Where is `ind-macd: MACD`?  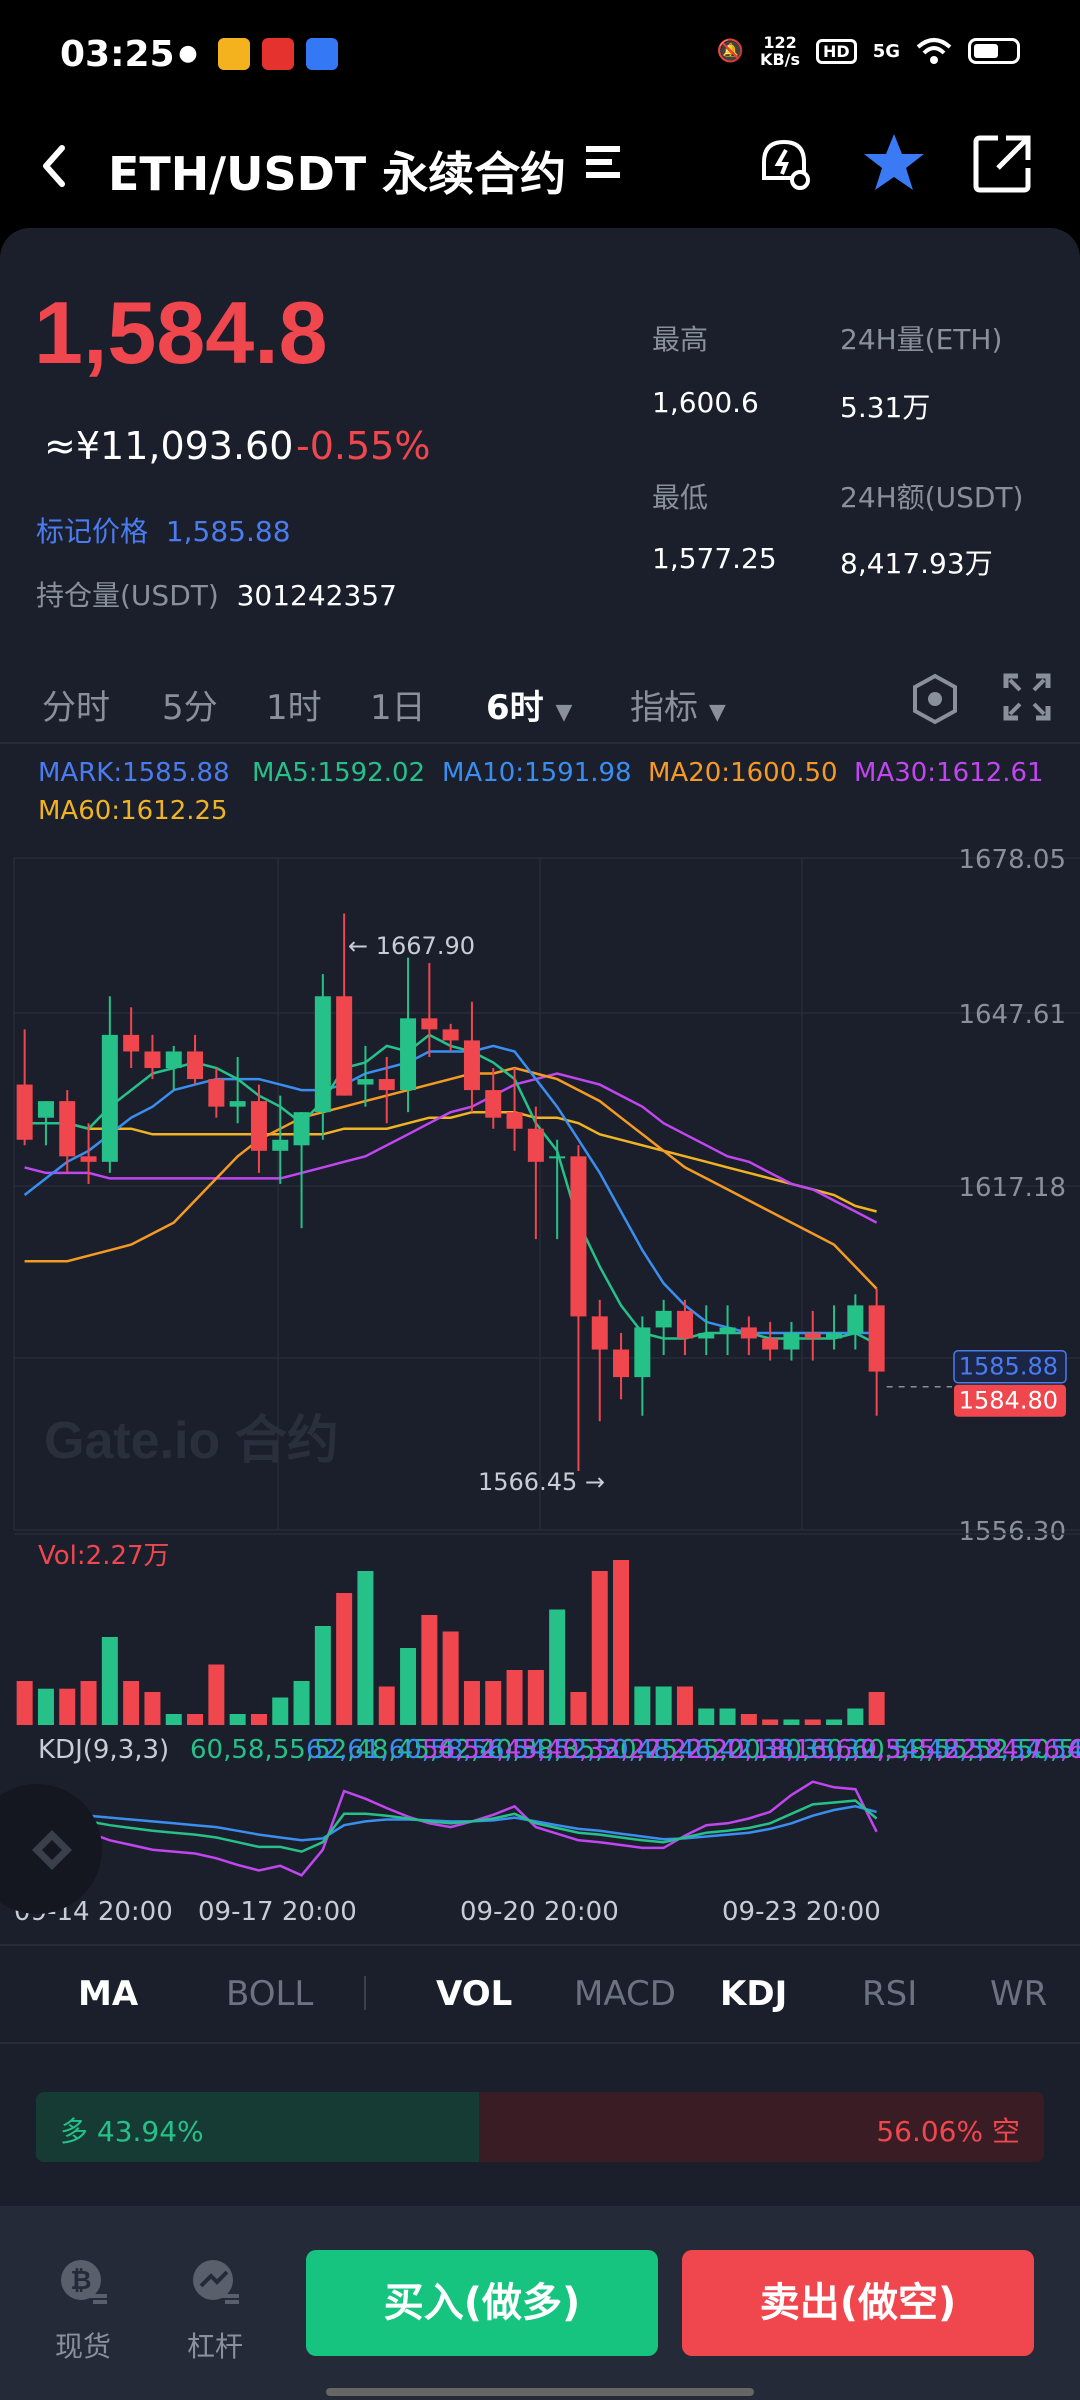
ind-macd: MACD is located at coordinates (625, 1994).